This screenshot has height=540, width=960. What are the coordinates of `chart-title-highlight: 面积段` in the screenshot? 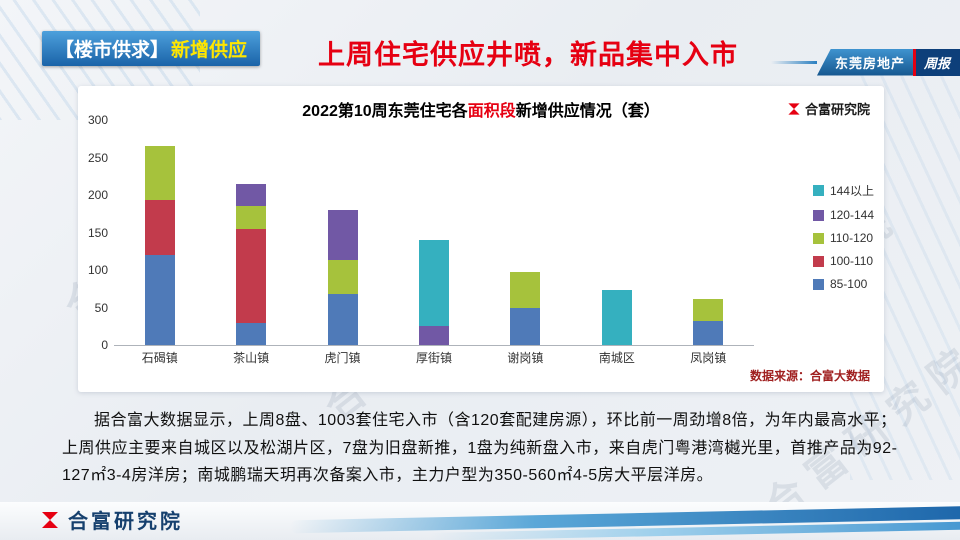 It's located at (491, 111).